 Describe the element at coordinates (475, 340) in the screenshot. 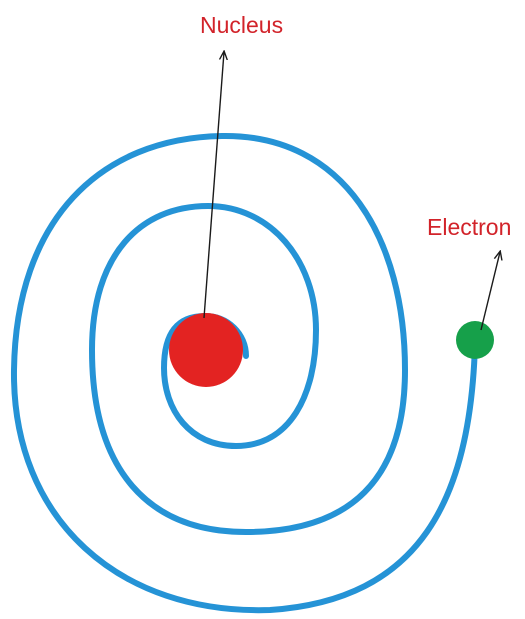

I see `electron-circle` at that location.